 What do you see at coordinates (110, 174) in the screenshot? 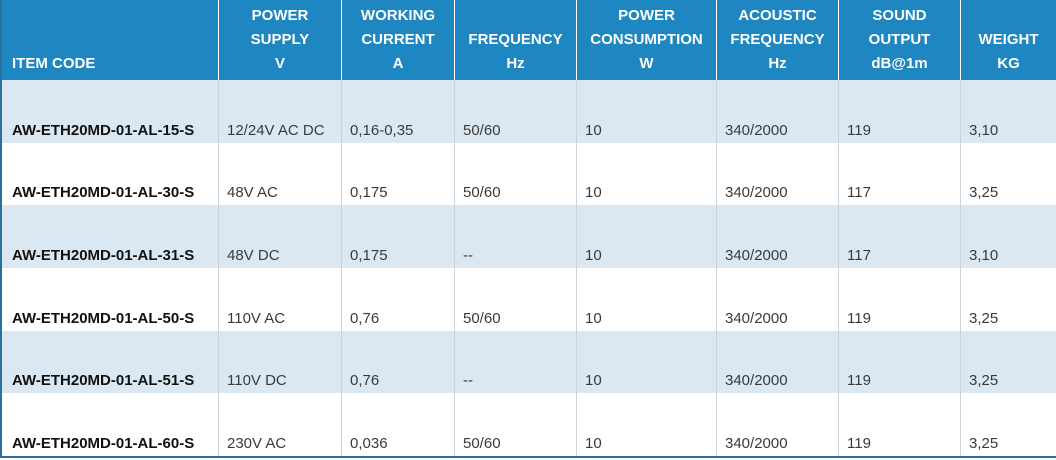
I see `item-code-cell: AW-ETH20MD-01-AL-30-S` at bounding box center [110, 174].